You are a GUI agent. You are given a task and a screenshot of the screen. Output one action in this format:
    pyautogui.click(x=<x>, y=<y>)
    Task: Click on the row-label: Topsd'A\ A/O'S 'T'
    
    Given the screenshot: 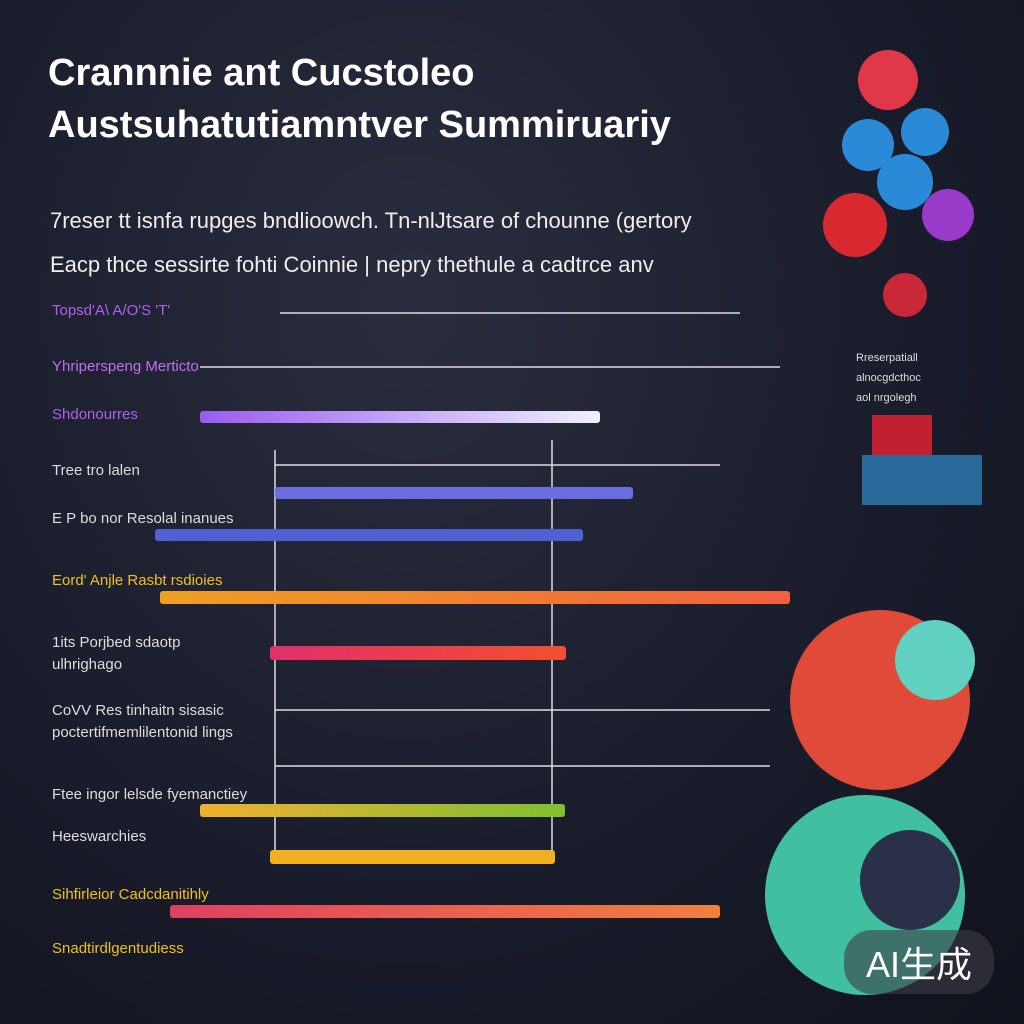 What is the action you would take?
    pyautogui.click(x=111, y=310)
    